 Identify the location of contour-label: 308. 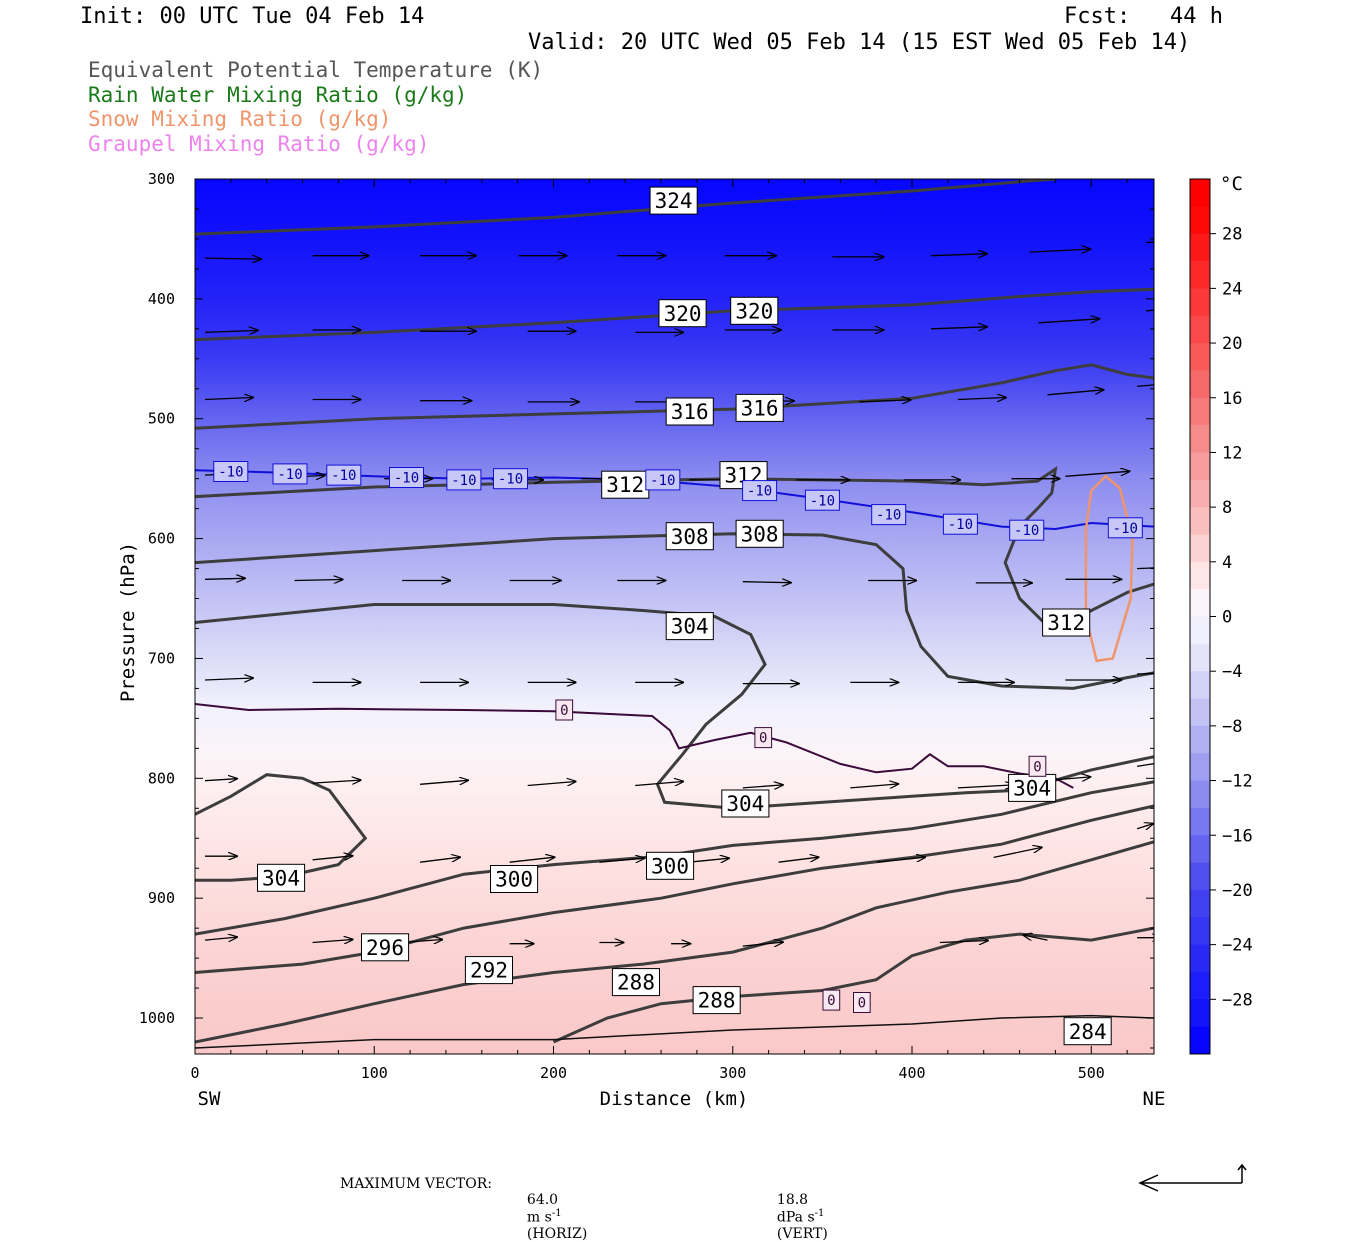
(759, 533).